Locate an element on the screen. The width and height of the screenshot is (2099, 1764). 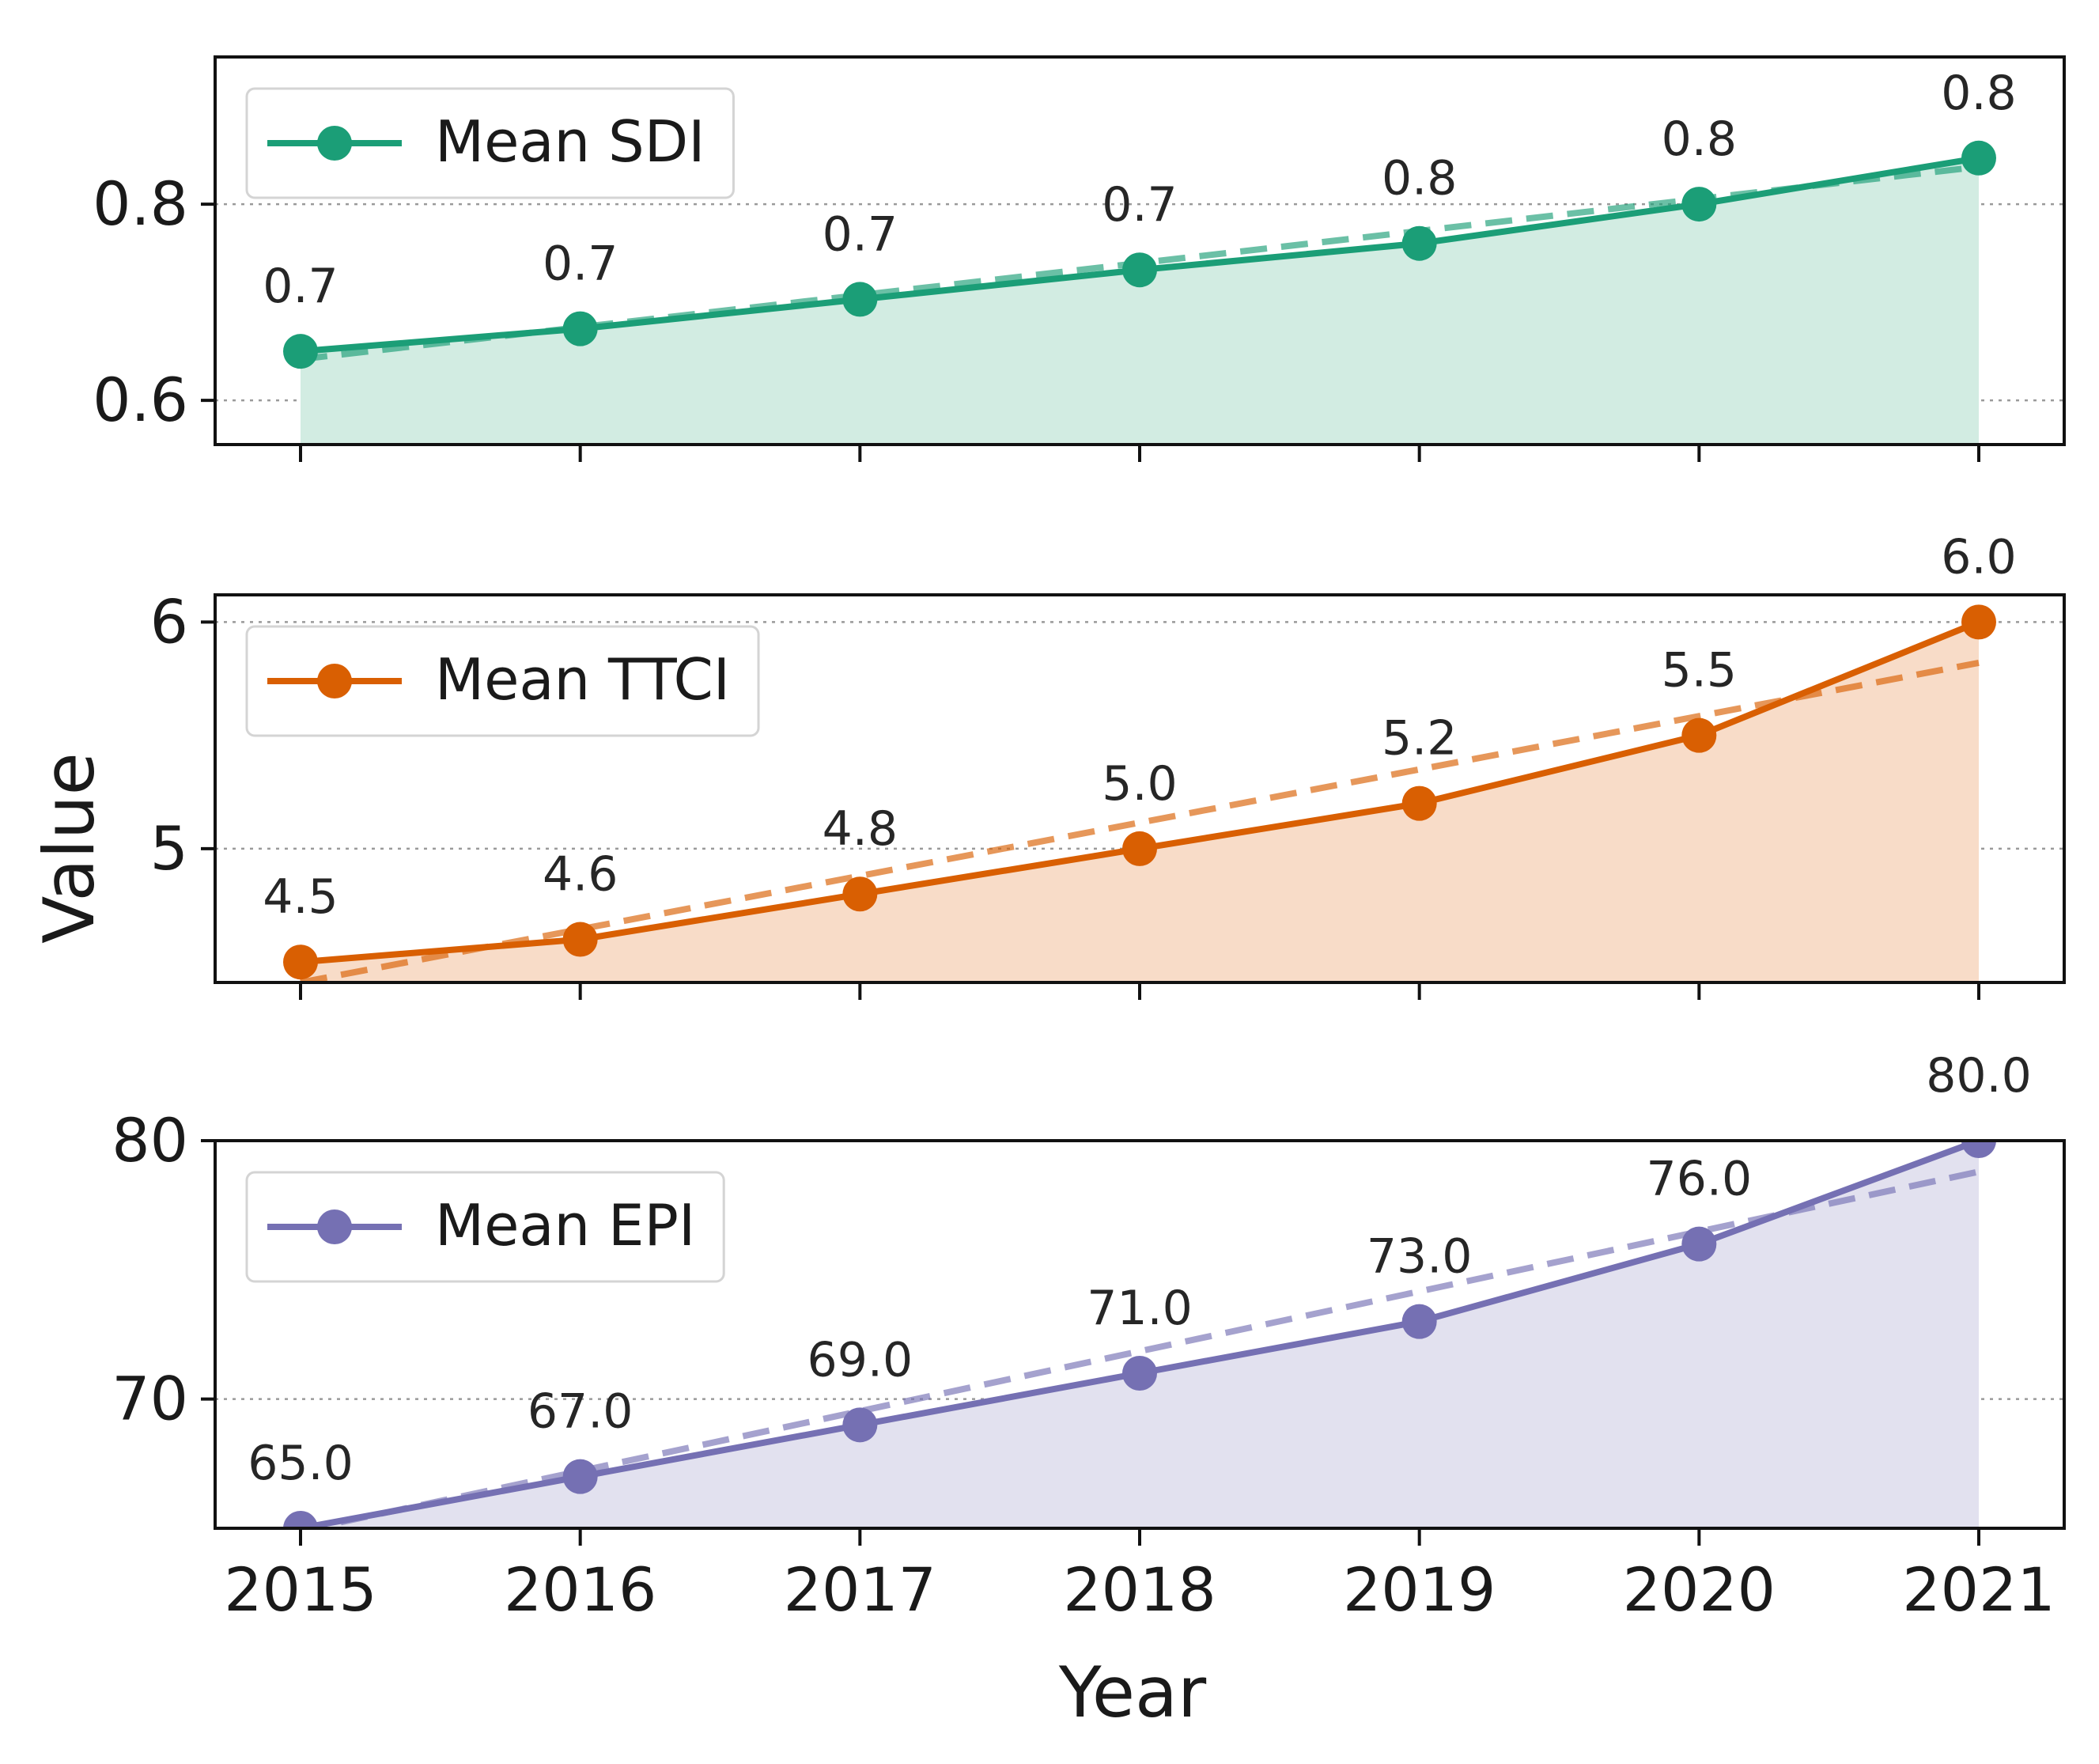
x-tick-label: 2021 is located at coordinates (1978, 1590).